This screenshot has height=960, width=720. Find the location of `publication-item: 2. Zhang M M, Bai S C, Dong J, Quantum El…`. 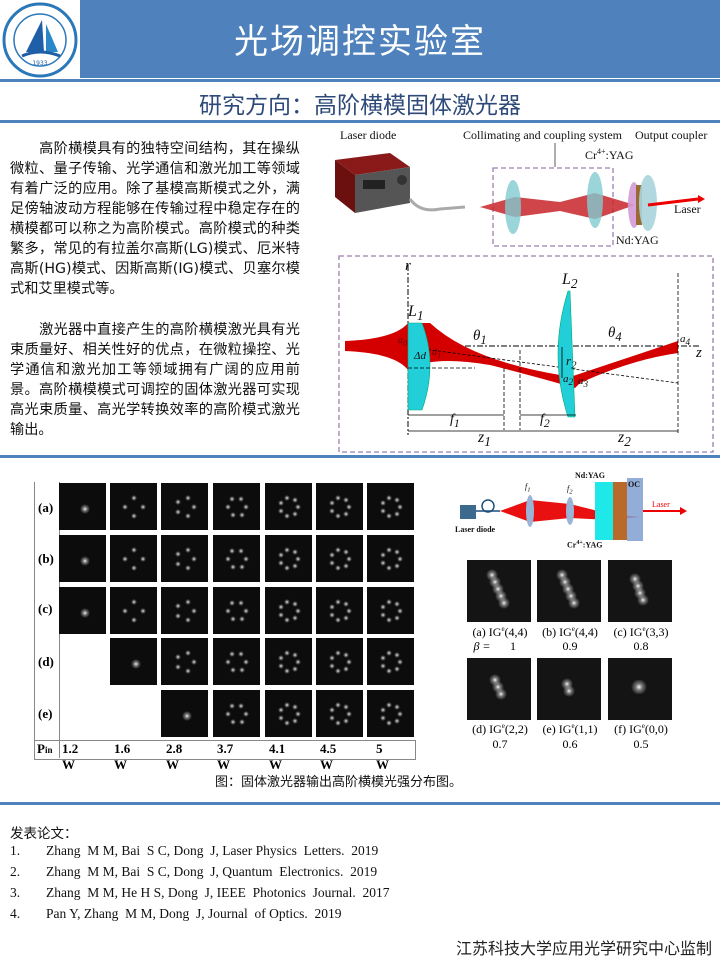

publication-item: 2. Zhang M M, Bai S C, Dong J, Quantum El… is located at coordinates (194, 871).